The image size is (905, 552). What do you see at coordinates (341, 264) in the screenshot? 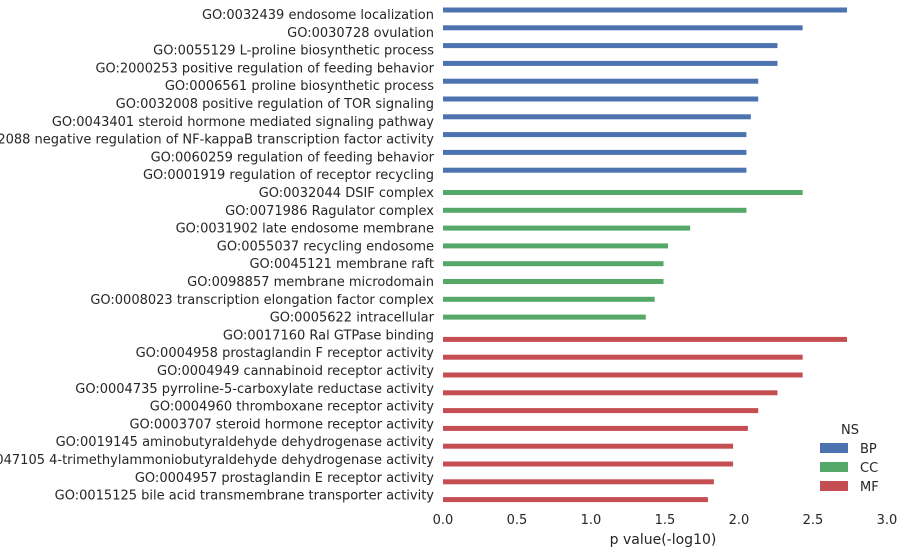
I see `category-label: GO:0045121 membrane raft` at bounding box center [341, 264].